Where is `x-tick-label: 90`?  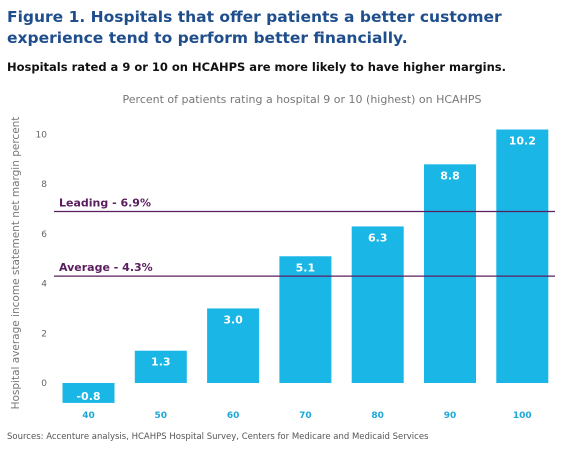 x-tick-label: 90 is located at coordinates (450, 416).